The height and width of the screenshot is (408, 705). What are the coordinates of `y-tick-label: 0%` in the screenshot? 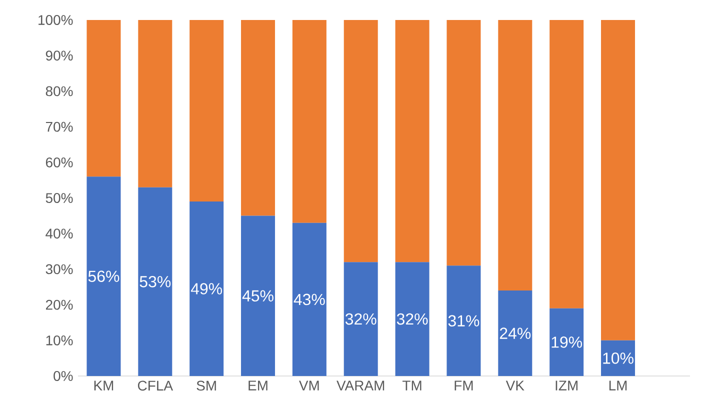 It's located at (63, 376).